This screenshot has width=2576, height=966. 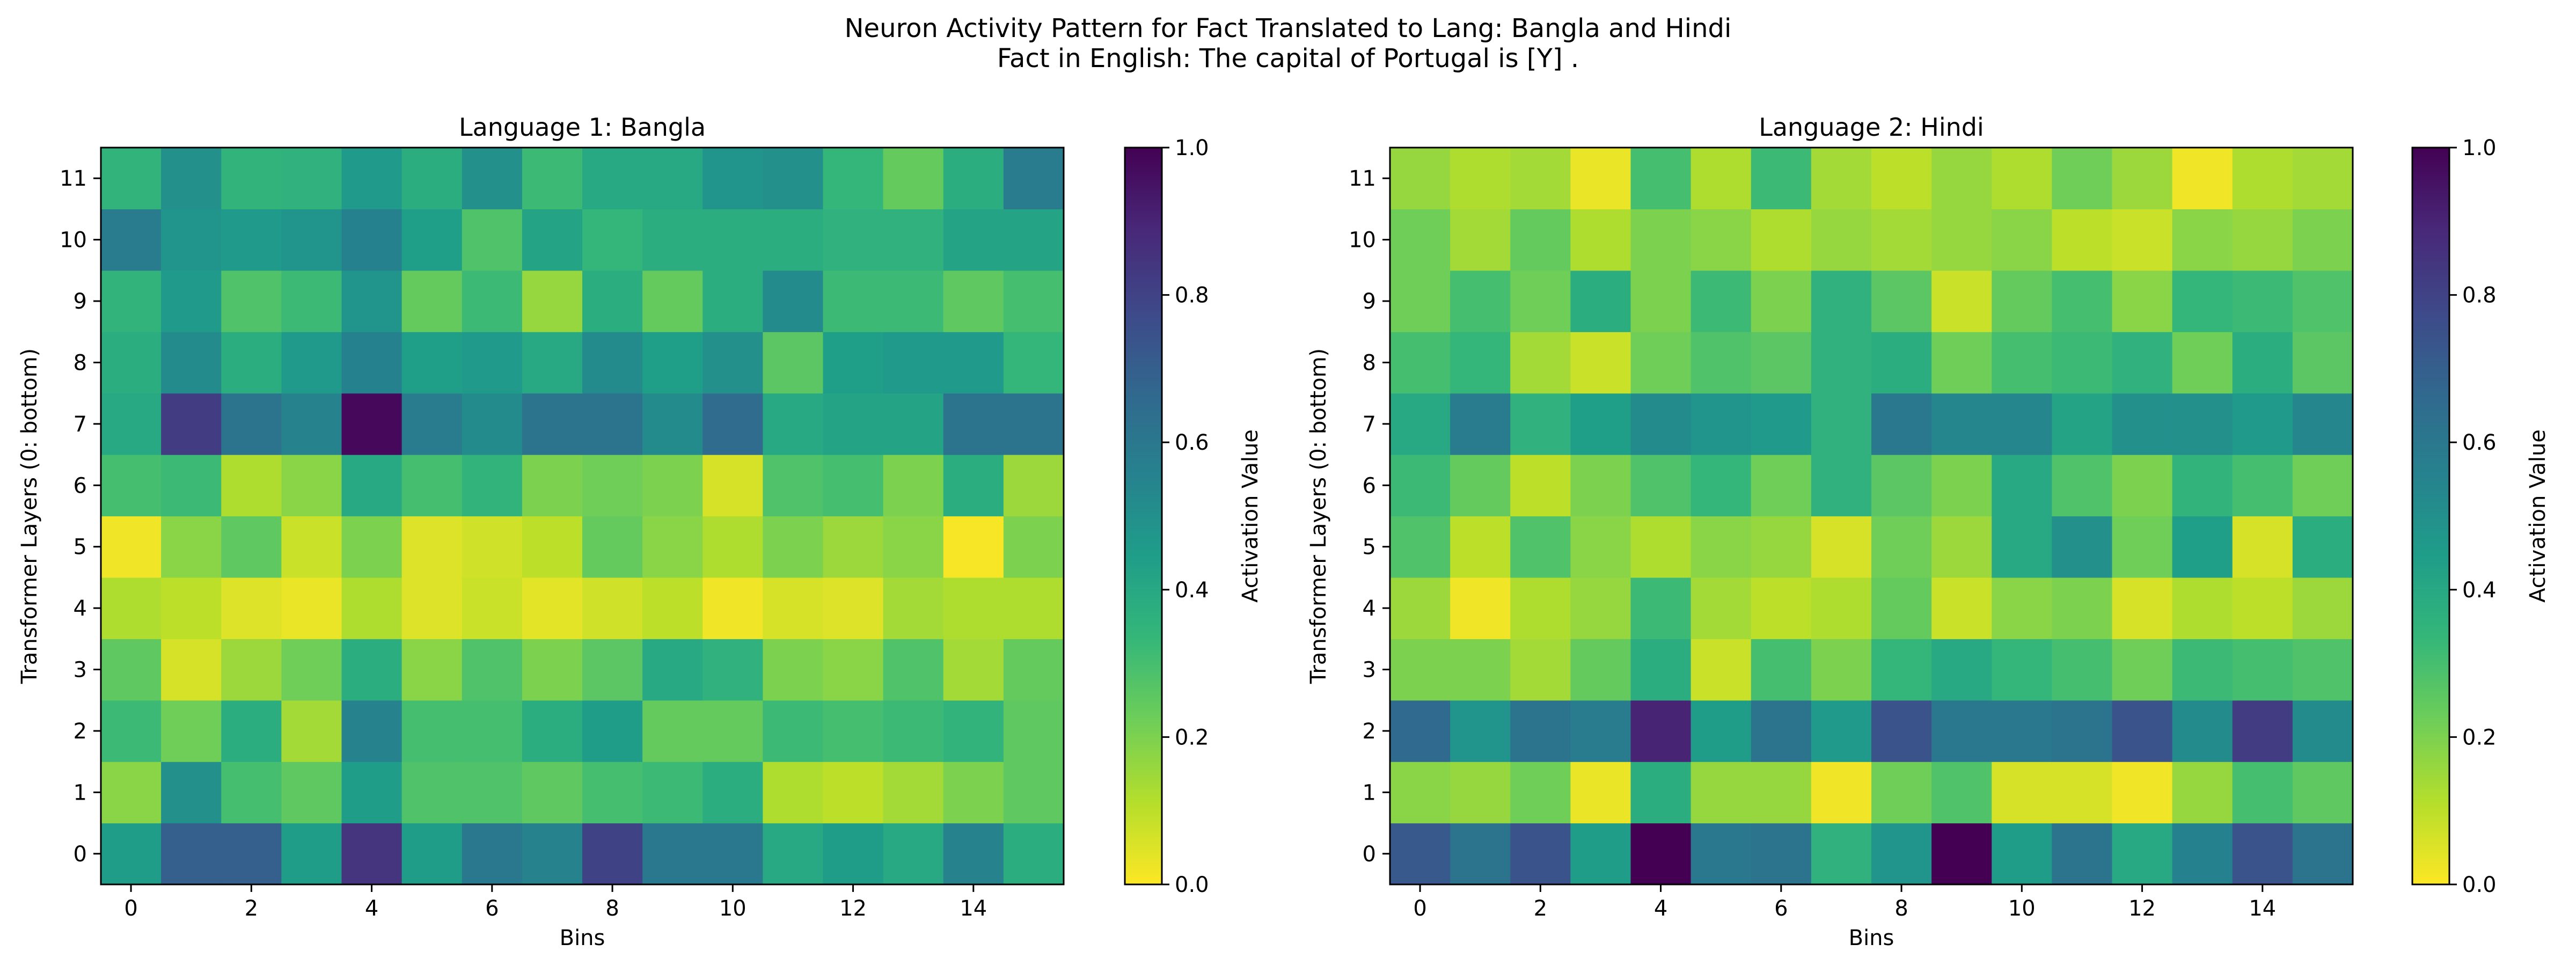 What do you see at coordinates (2022, 908) in the screenshot?
I see `x-tick-label: 10` at bounding box center [2022, 908].